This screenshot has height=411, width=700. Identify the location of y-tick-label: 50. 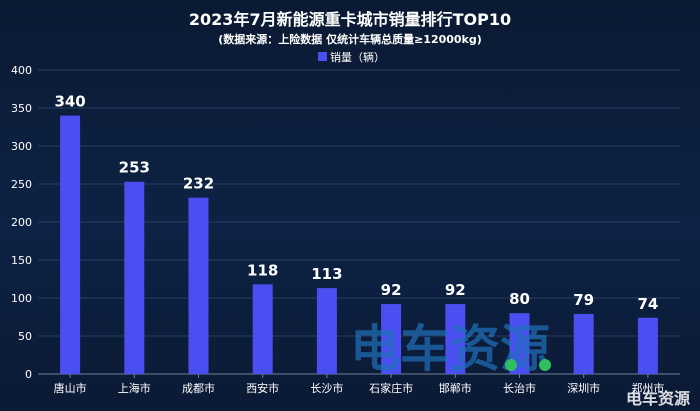
(25, 336).